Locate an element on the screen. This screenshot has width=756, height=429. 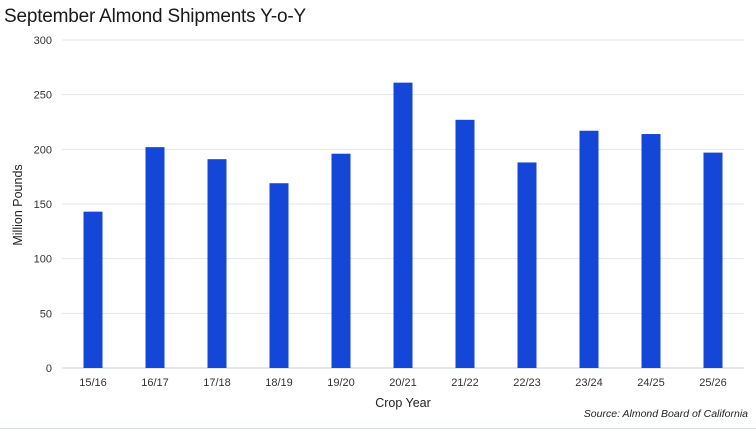
x-tick-label: 18/19 is located at coordinates (279, 383).